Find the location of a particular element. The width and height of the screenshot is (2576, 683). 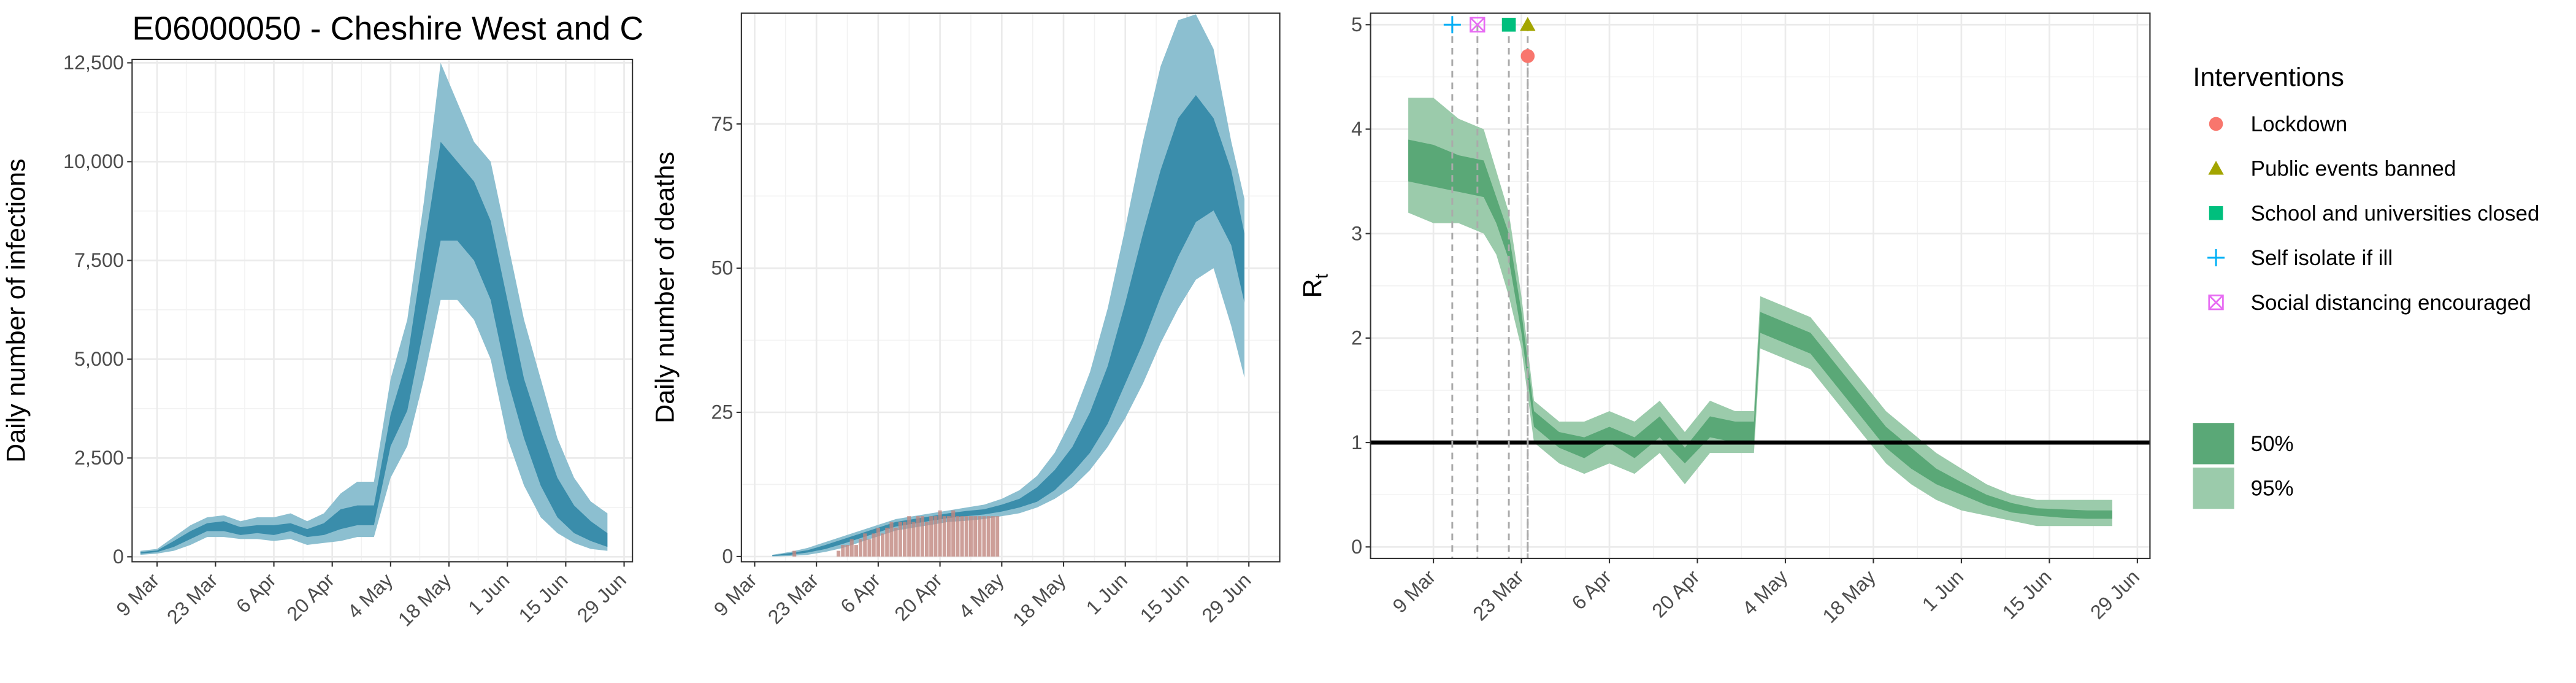

plot-area is located at coordinates (382, 310).